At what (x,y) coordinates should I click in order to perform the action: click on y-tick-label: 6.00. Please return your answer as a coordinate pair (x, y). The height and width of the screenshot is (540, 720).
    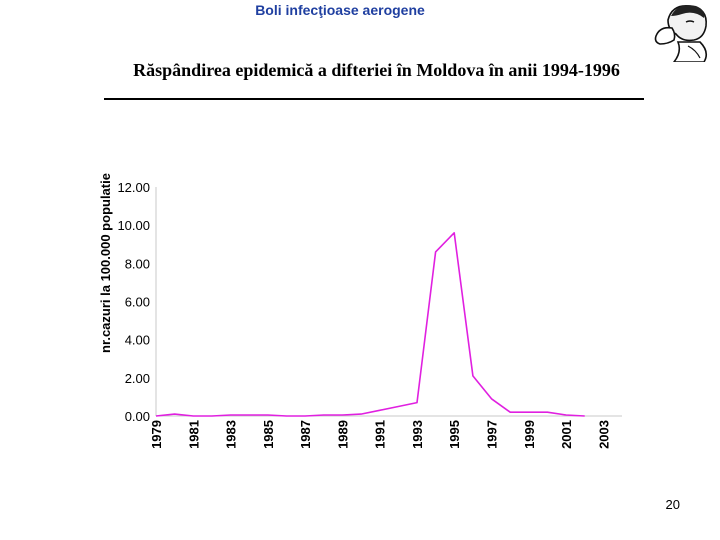
    Looking at the image, I should click on (137, 302).